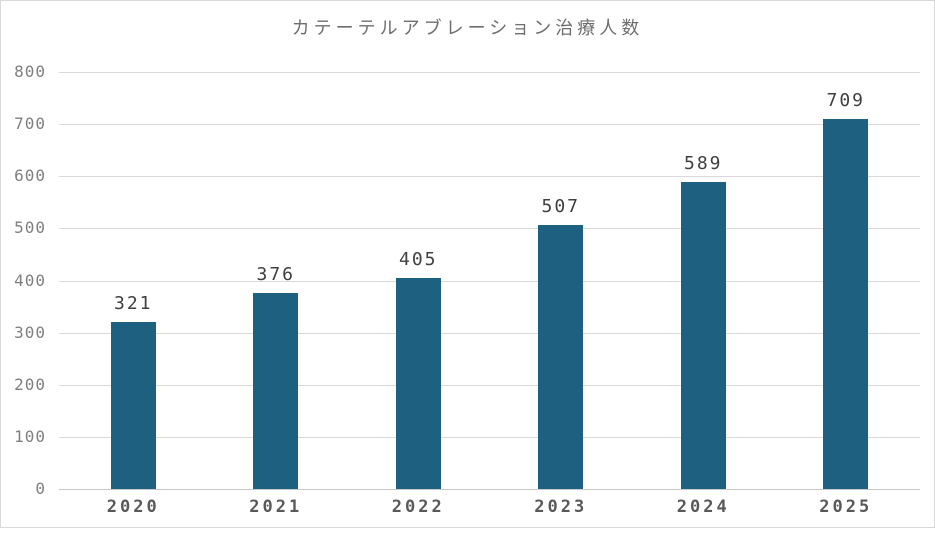 Image resolution: width=935 pixels, height=533 pixels. What do you see at coordinates (40, 488) in the screenshot?
I see `y-axis-tick-label: 0` at bounding box center [40, 488].